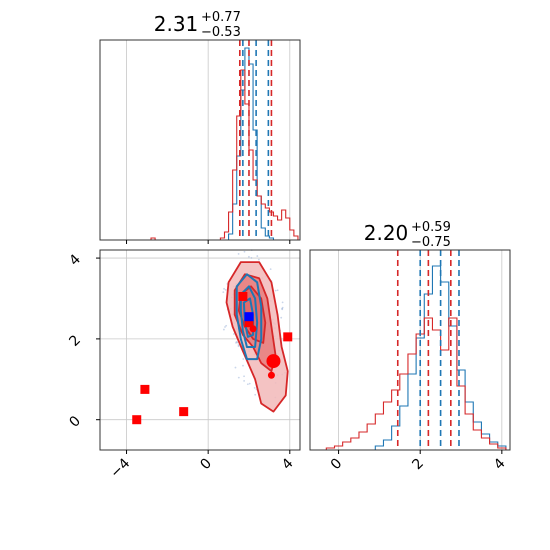  What do you see at coordinates (337, 465) in the screenshot?
I see `param2-xtick-label-0: 0` at bounding box center [337, 465].